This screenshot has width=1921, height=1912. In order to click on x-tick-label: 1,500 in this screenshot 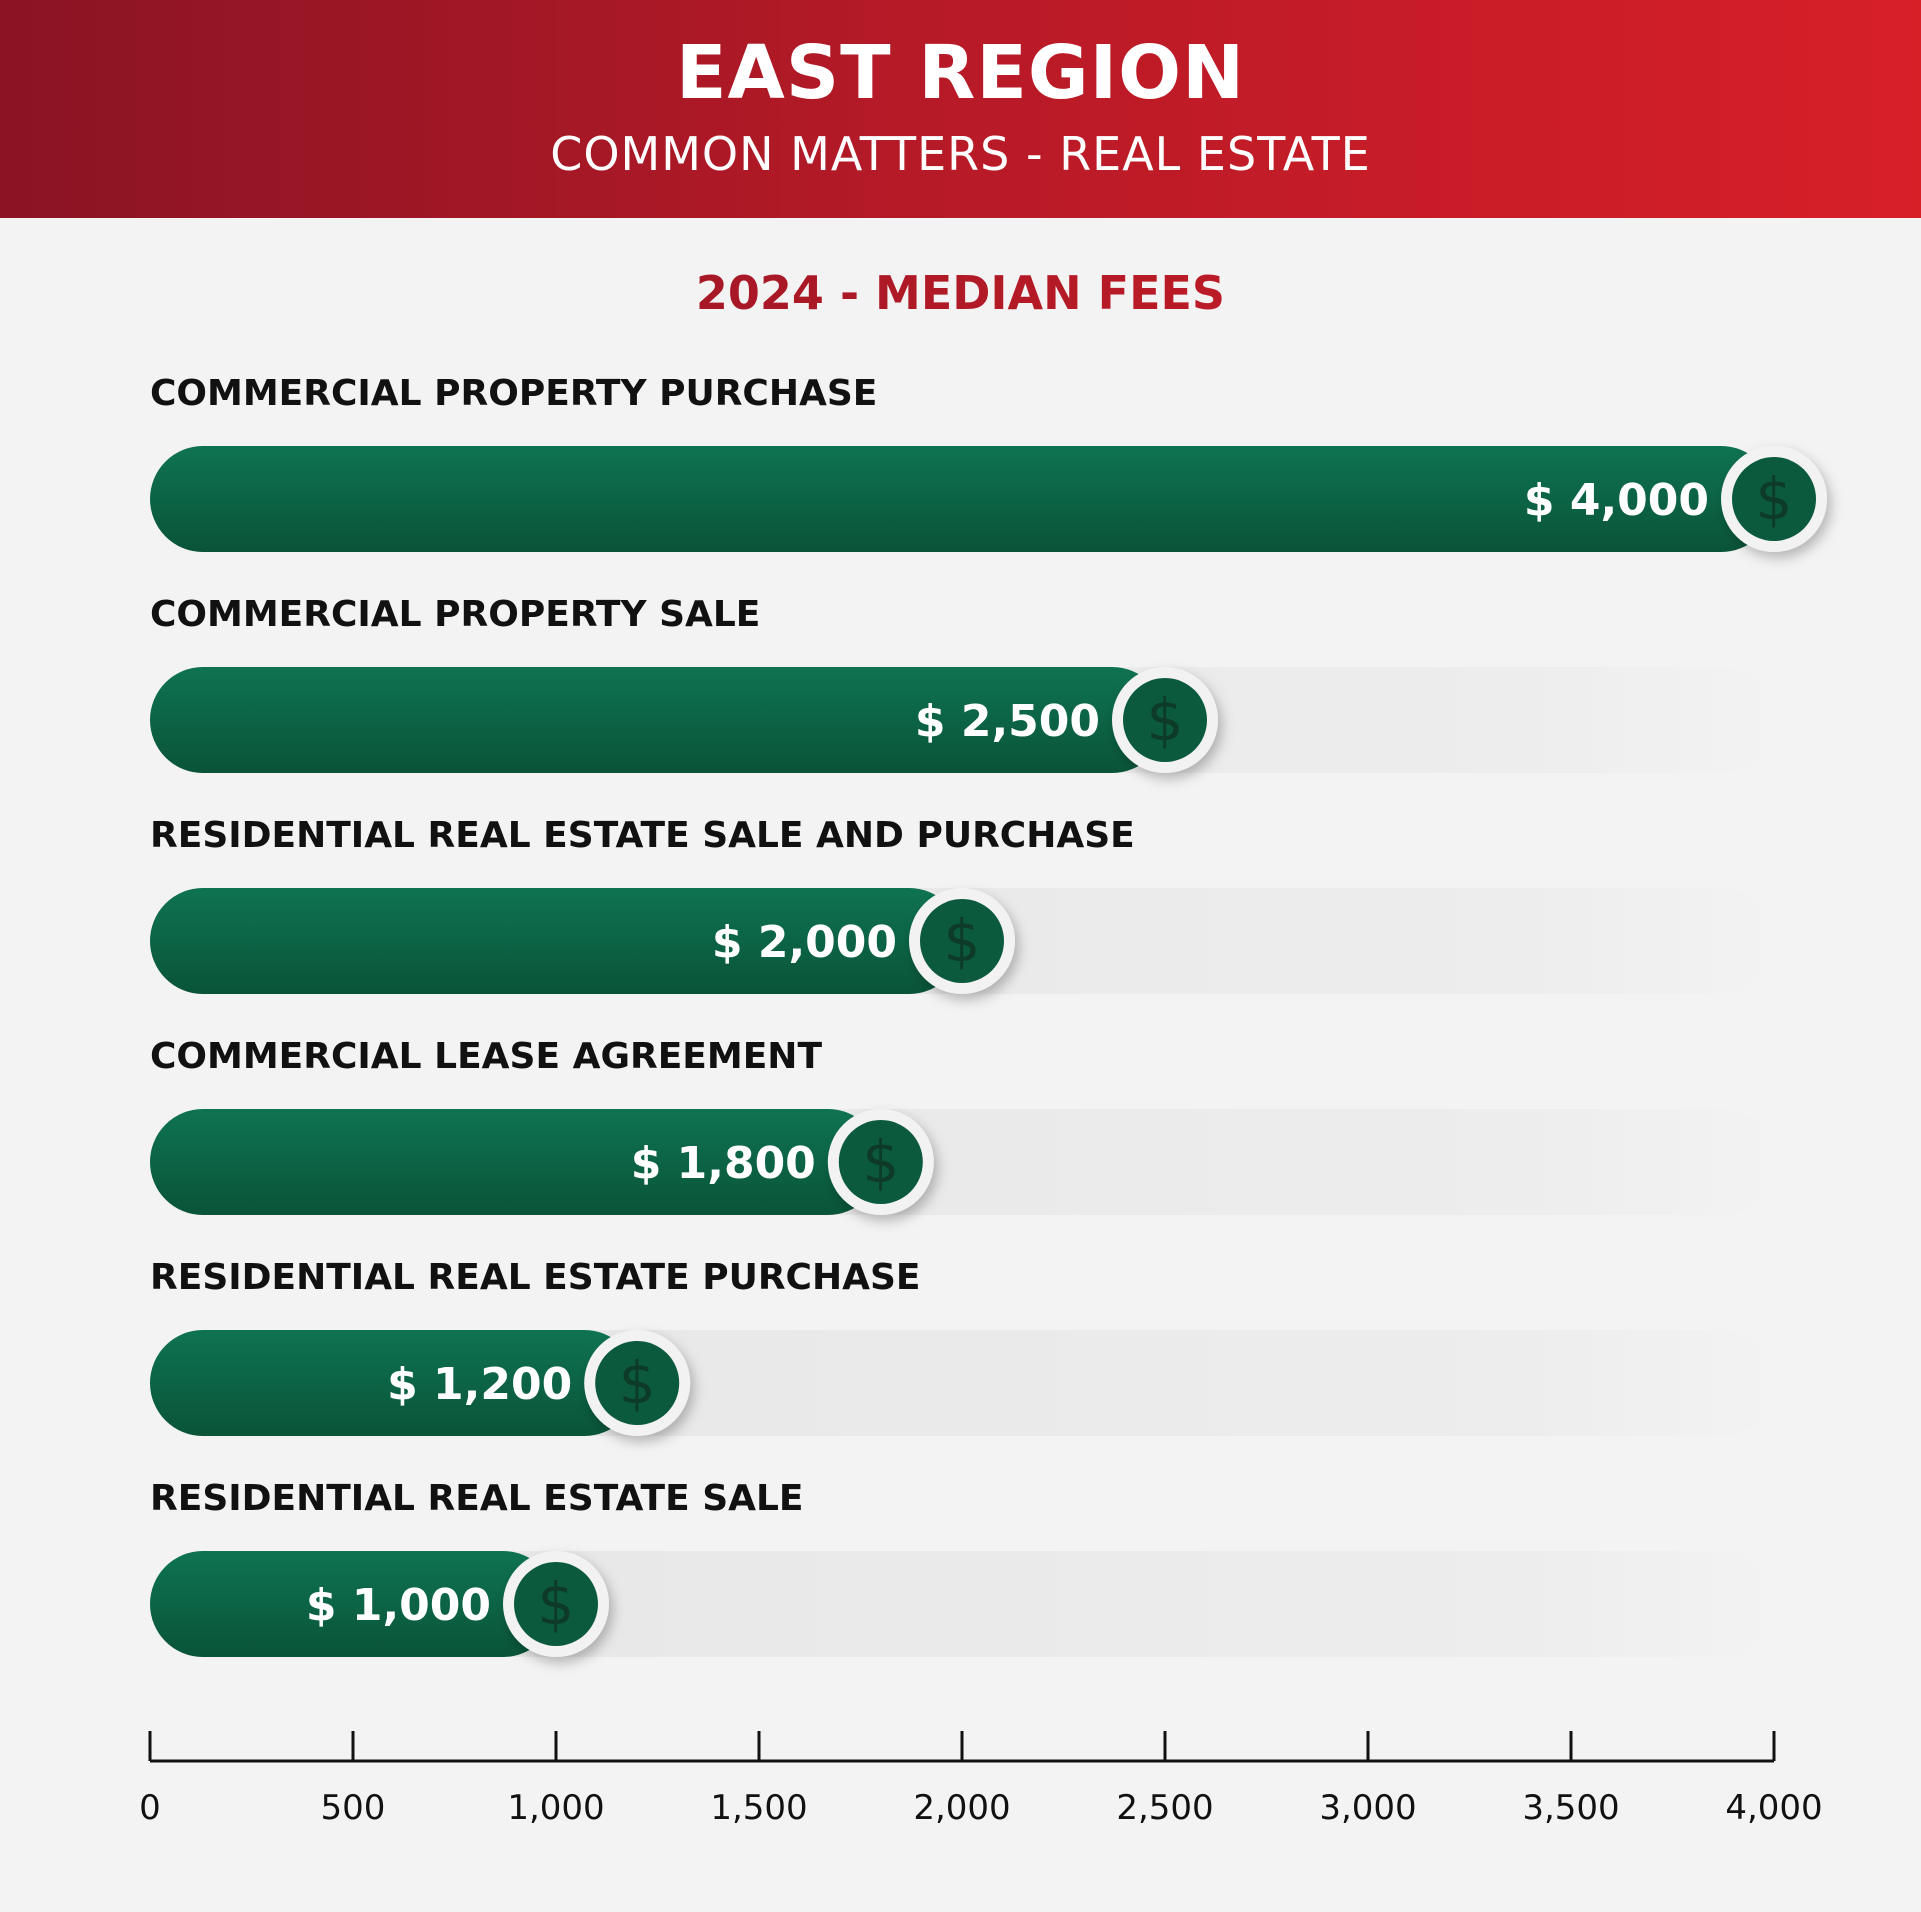, I will do `click(758, 1808)`.